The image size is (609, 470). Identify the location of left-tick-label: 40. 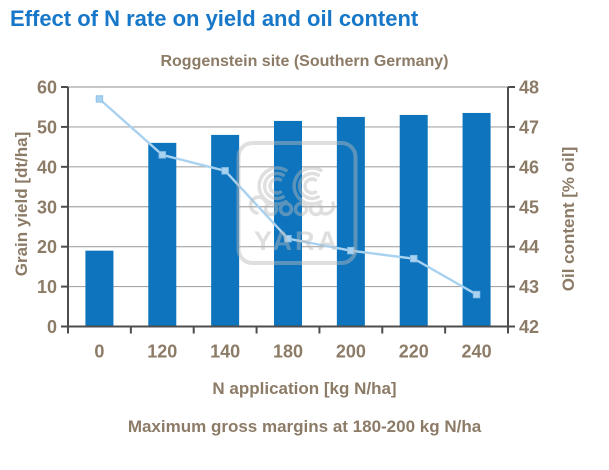
(47, 167).